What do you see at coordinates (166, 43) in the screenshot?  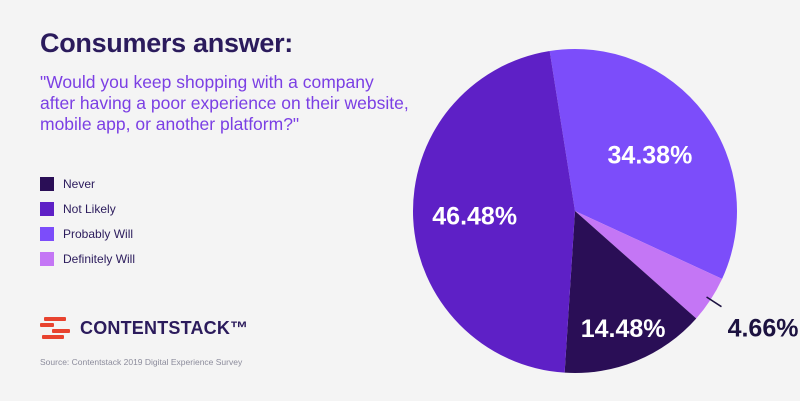 I see `chart-title: Consumers answer:` at bounding box center [166, 43].